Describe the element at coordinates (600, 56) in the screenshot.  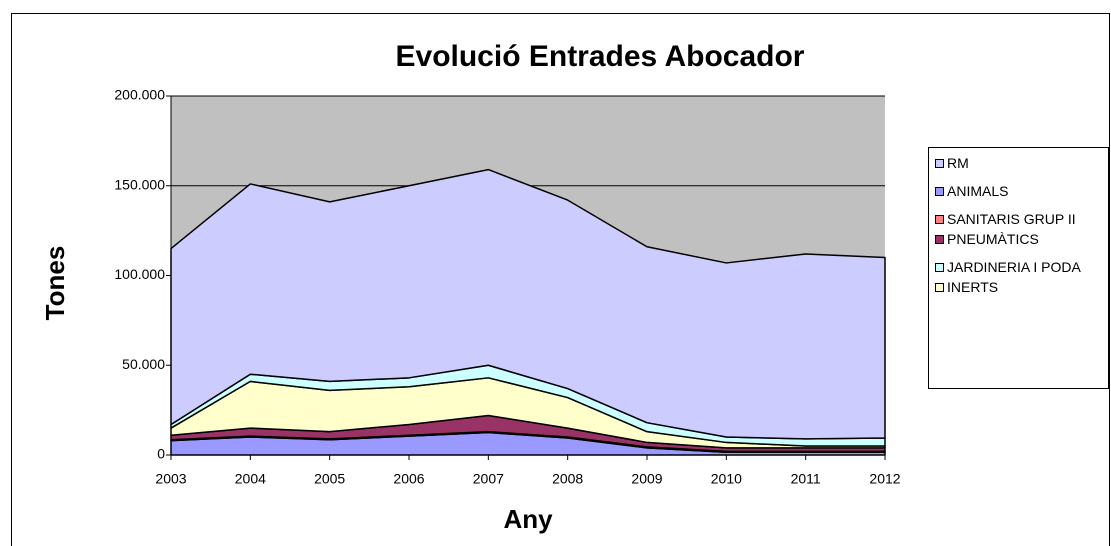
I see `chart-title: Evolució Entrades Abocador` at that location.